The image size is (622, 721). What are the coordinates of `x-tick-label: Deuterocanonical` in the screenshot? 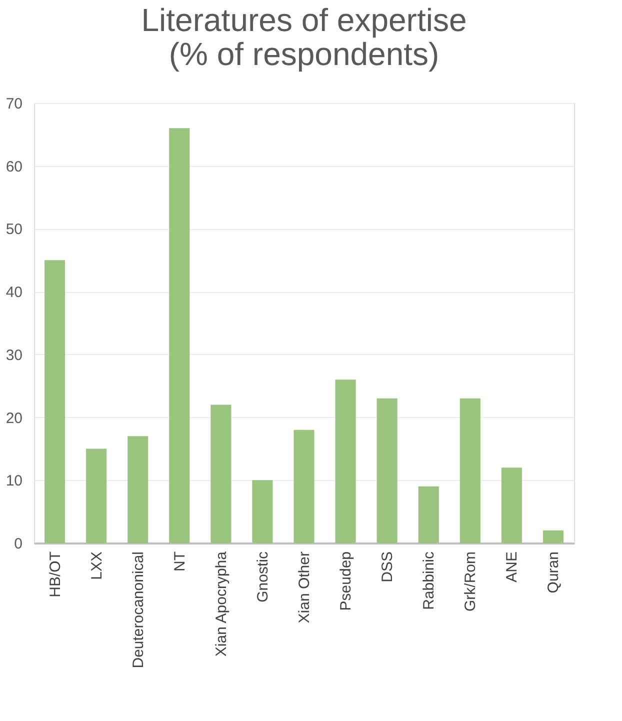 It's located at (138, 610).